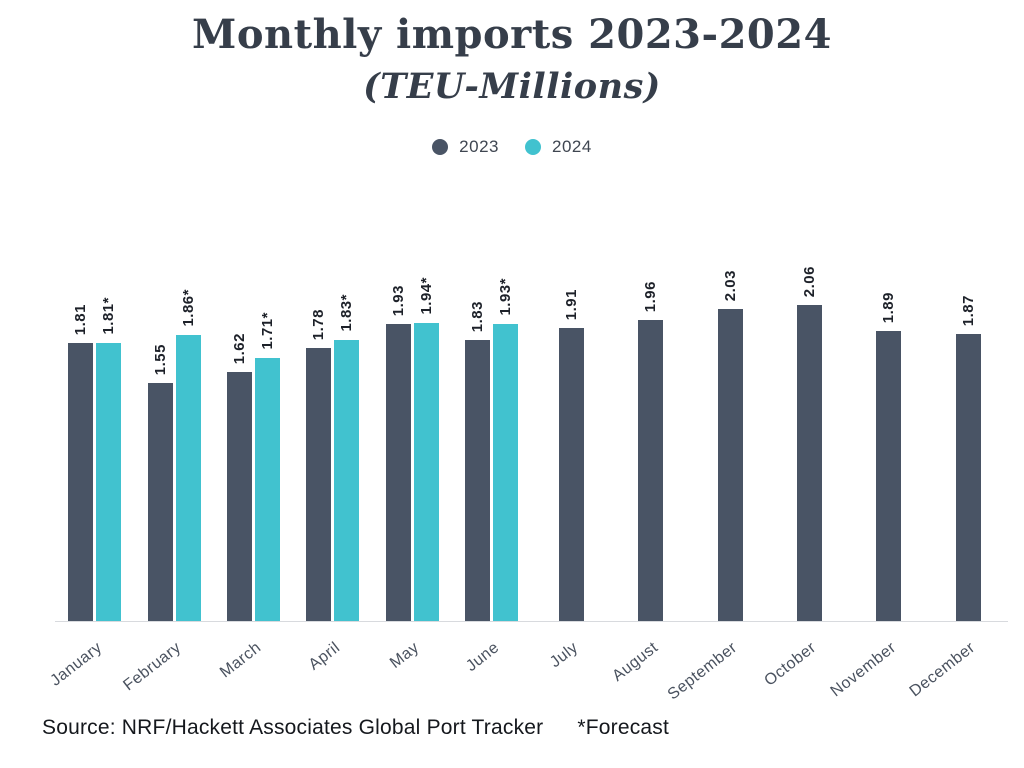 The height and width of the screenshot is (768, 1024). What do you see at coordinates (491, 449) in the screenshot?
I see `bar-group-june: 1.83 1.93*` at bounding box center [491, 449].